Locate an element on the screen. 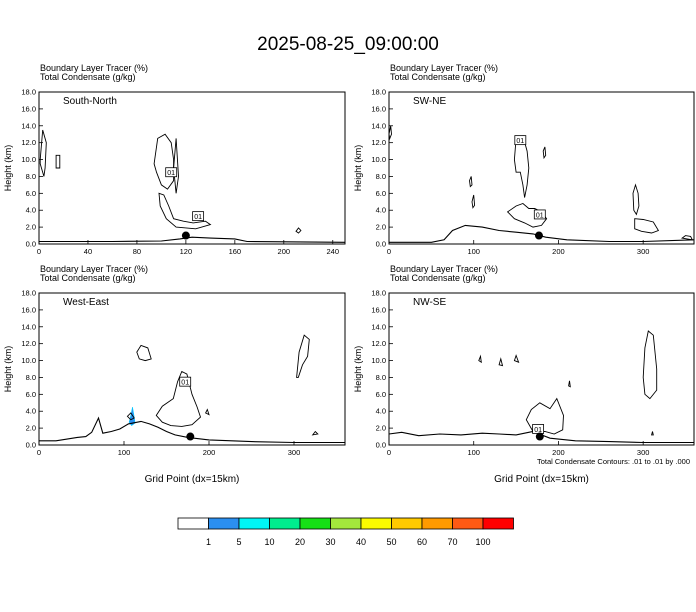  colorbar-label: 40 is located at coordinates (361, 542).